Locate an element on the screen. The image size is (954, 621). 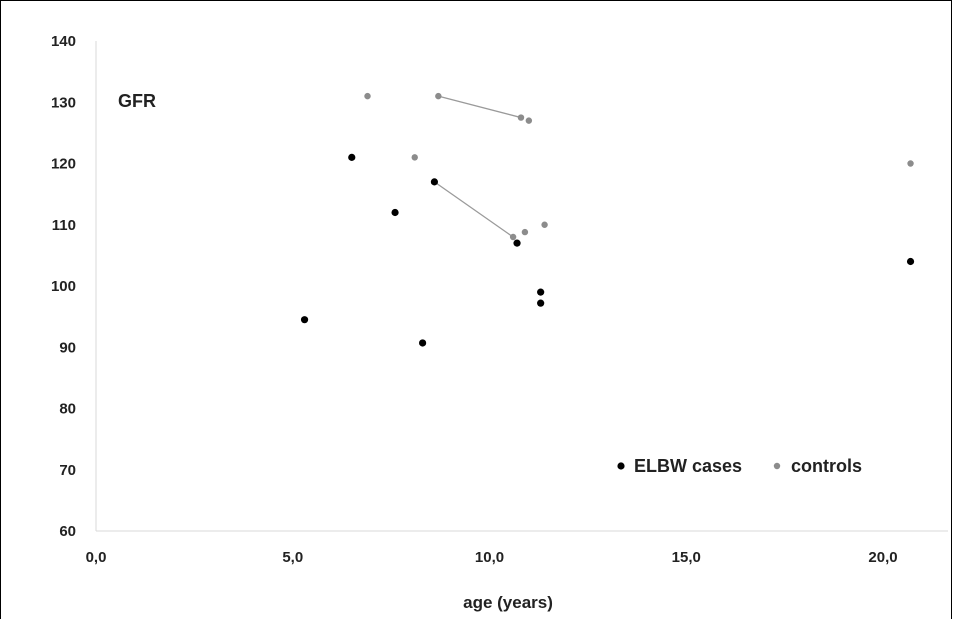
x-tick-label: 10,0 is located at coordinates (489, 557).